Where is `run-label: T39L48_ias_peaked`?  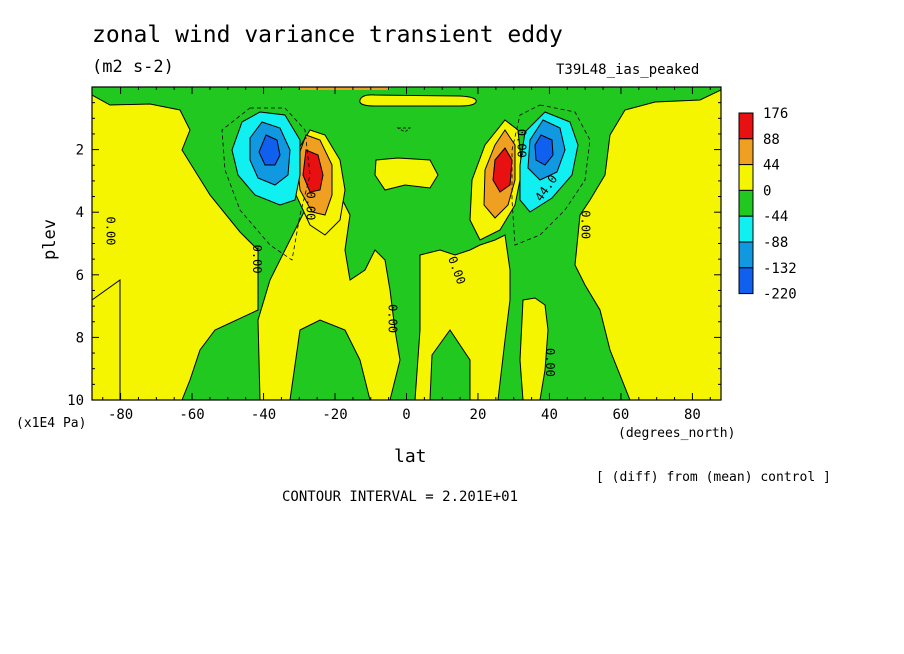 run-label: T39L48_ias_peaked is located at coordinates (628, 70).